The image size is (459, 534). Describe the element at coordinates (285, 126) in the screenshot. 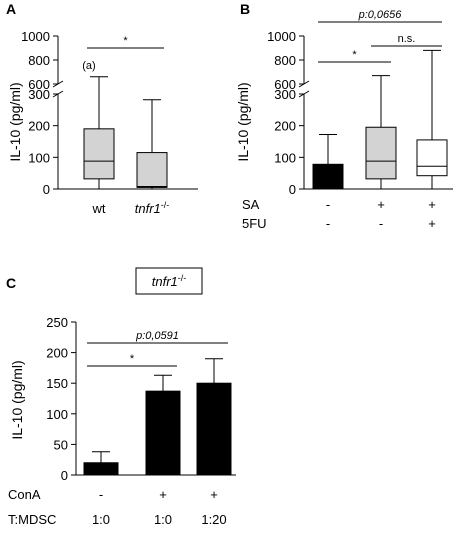

I see `panel-b-y-tick-label: 200` at that location.